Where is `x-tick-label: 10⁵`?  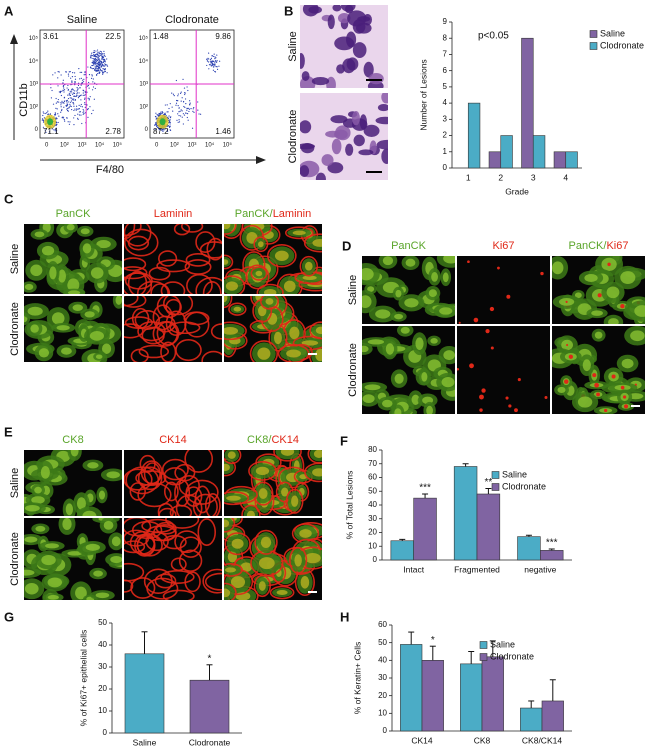 x-tick-label: 10⁵ is located at coordinates (118, 145).